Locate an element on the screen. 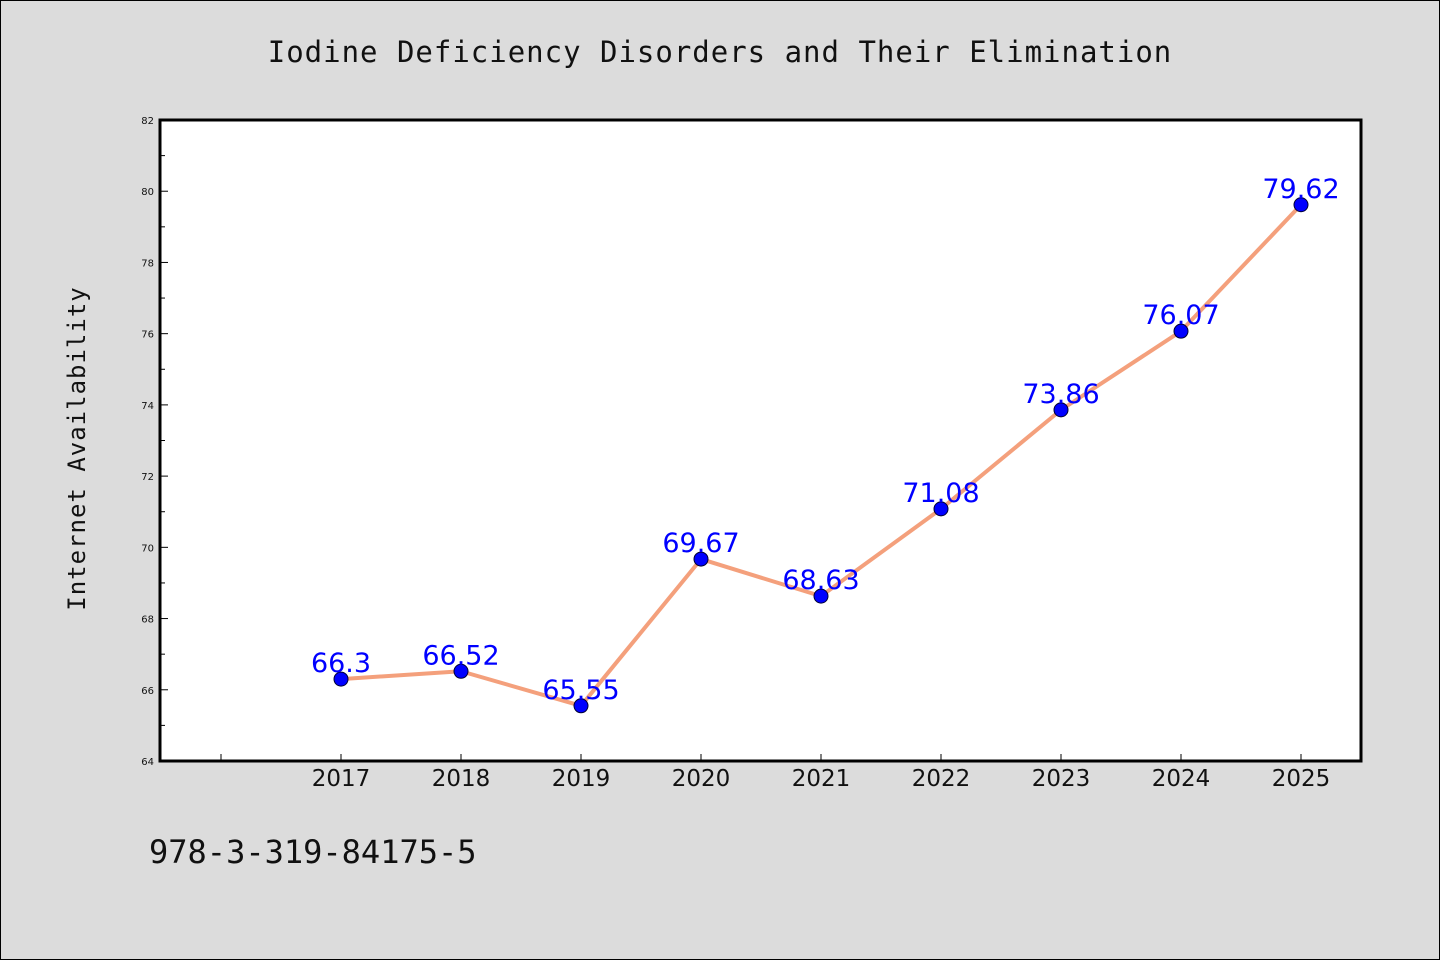  x-tick-label: 2020 is located at coordinates (701, 779).